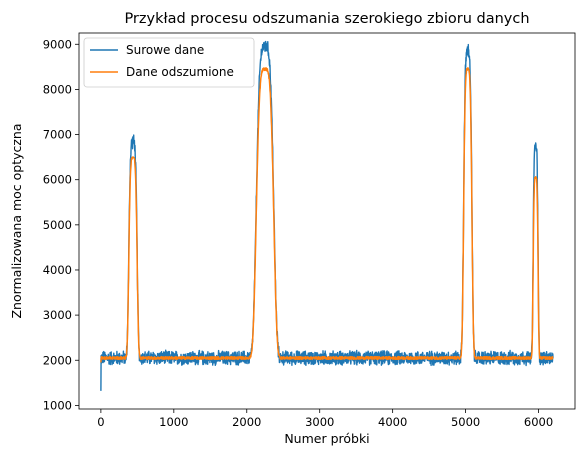  I want to click on y-tick-label: 9000, so click(57, 44).